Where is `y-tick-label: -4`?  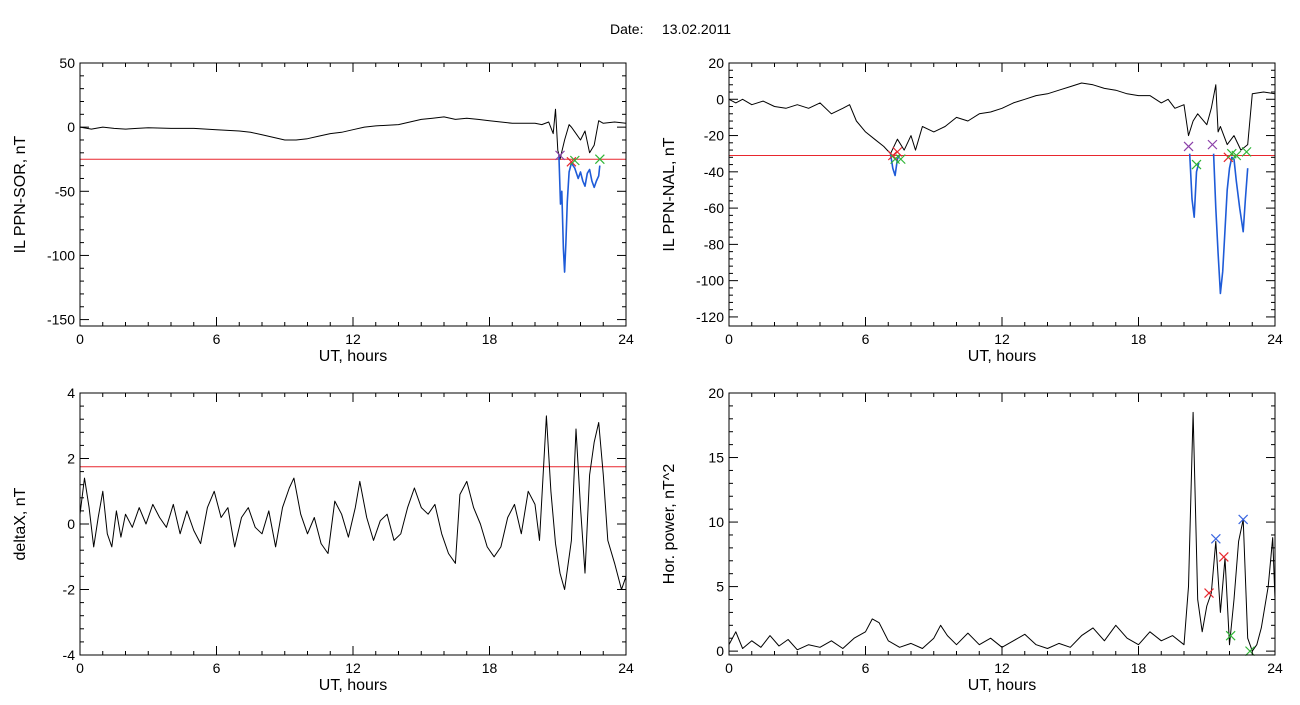
y-tick-label: -4 is located at coordinates (69, 655).